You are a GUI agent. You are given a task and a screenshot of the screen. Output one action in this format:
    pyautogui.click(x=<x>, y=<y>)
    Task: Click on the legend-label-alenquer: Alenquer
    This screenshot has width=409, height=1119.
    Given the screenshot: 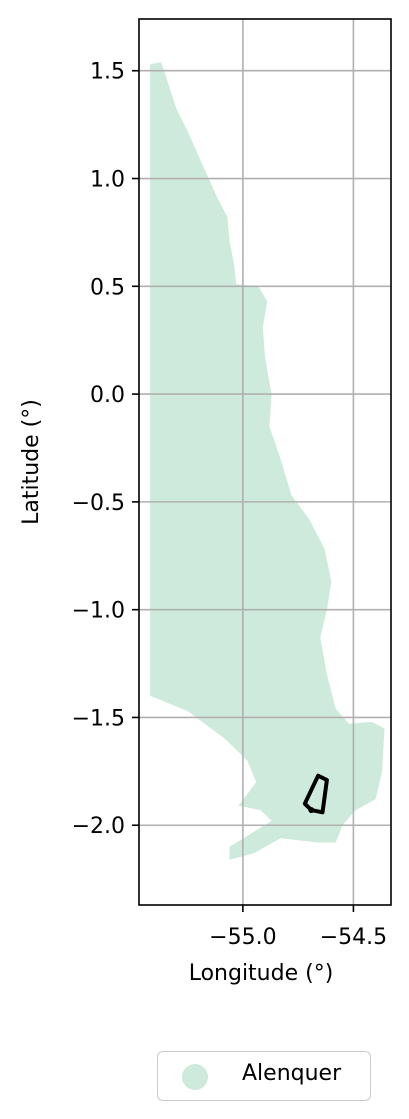 What is the action you would take?
    pyautogui.click(x=292, y=1073)
    